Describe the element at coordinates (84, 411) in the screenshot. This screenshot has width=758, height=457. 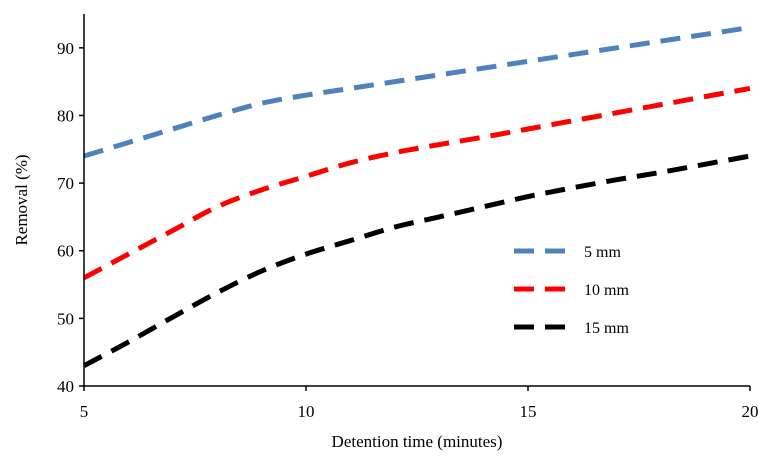
I see `x-tick-label: 5` at that location.